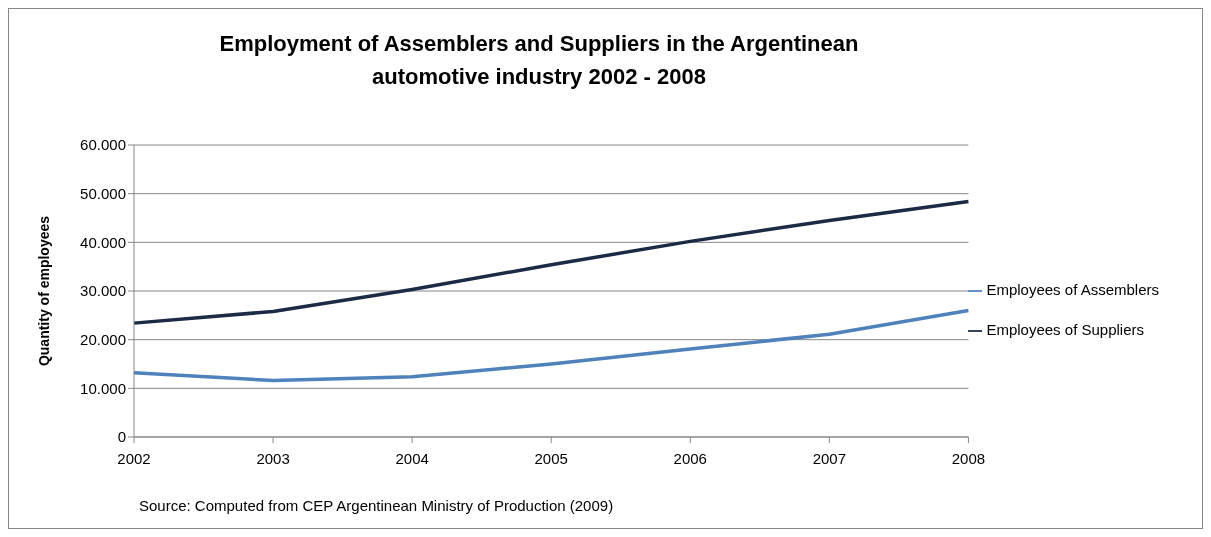  What do you see at coordinates (103, 145) in the screenshot?
I see `y-tick-label: 60.000` at bounding box center [103, 145].